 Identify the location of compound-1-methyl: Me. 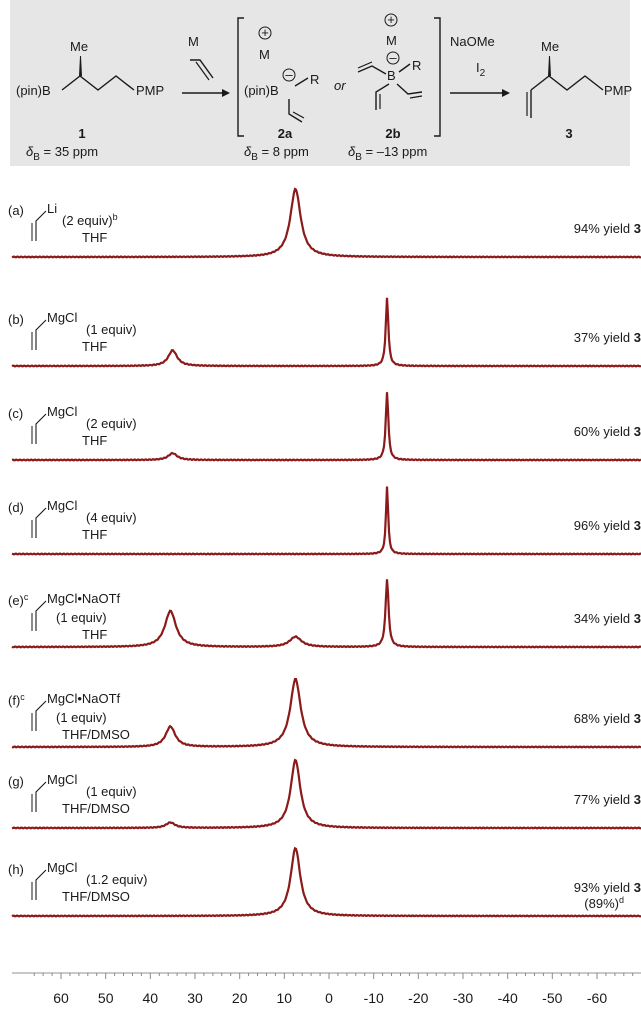
(79, 46).